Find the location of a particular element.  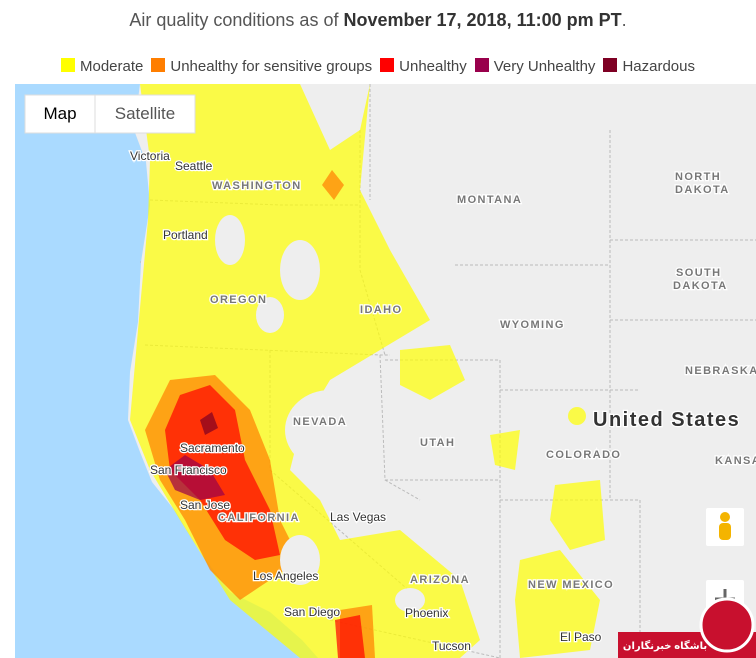

state-label: NEBRASKA is located at coordinates (720, 371).